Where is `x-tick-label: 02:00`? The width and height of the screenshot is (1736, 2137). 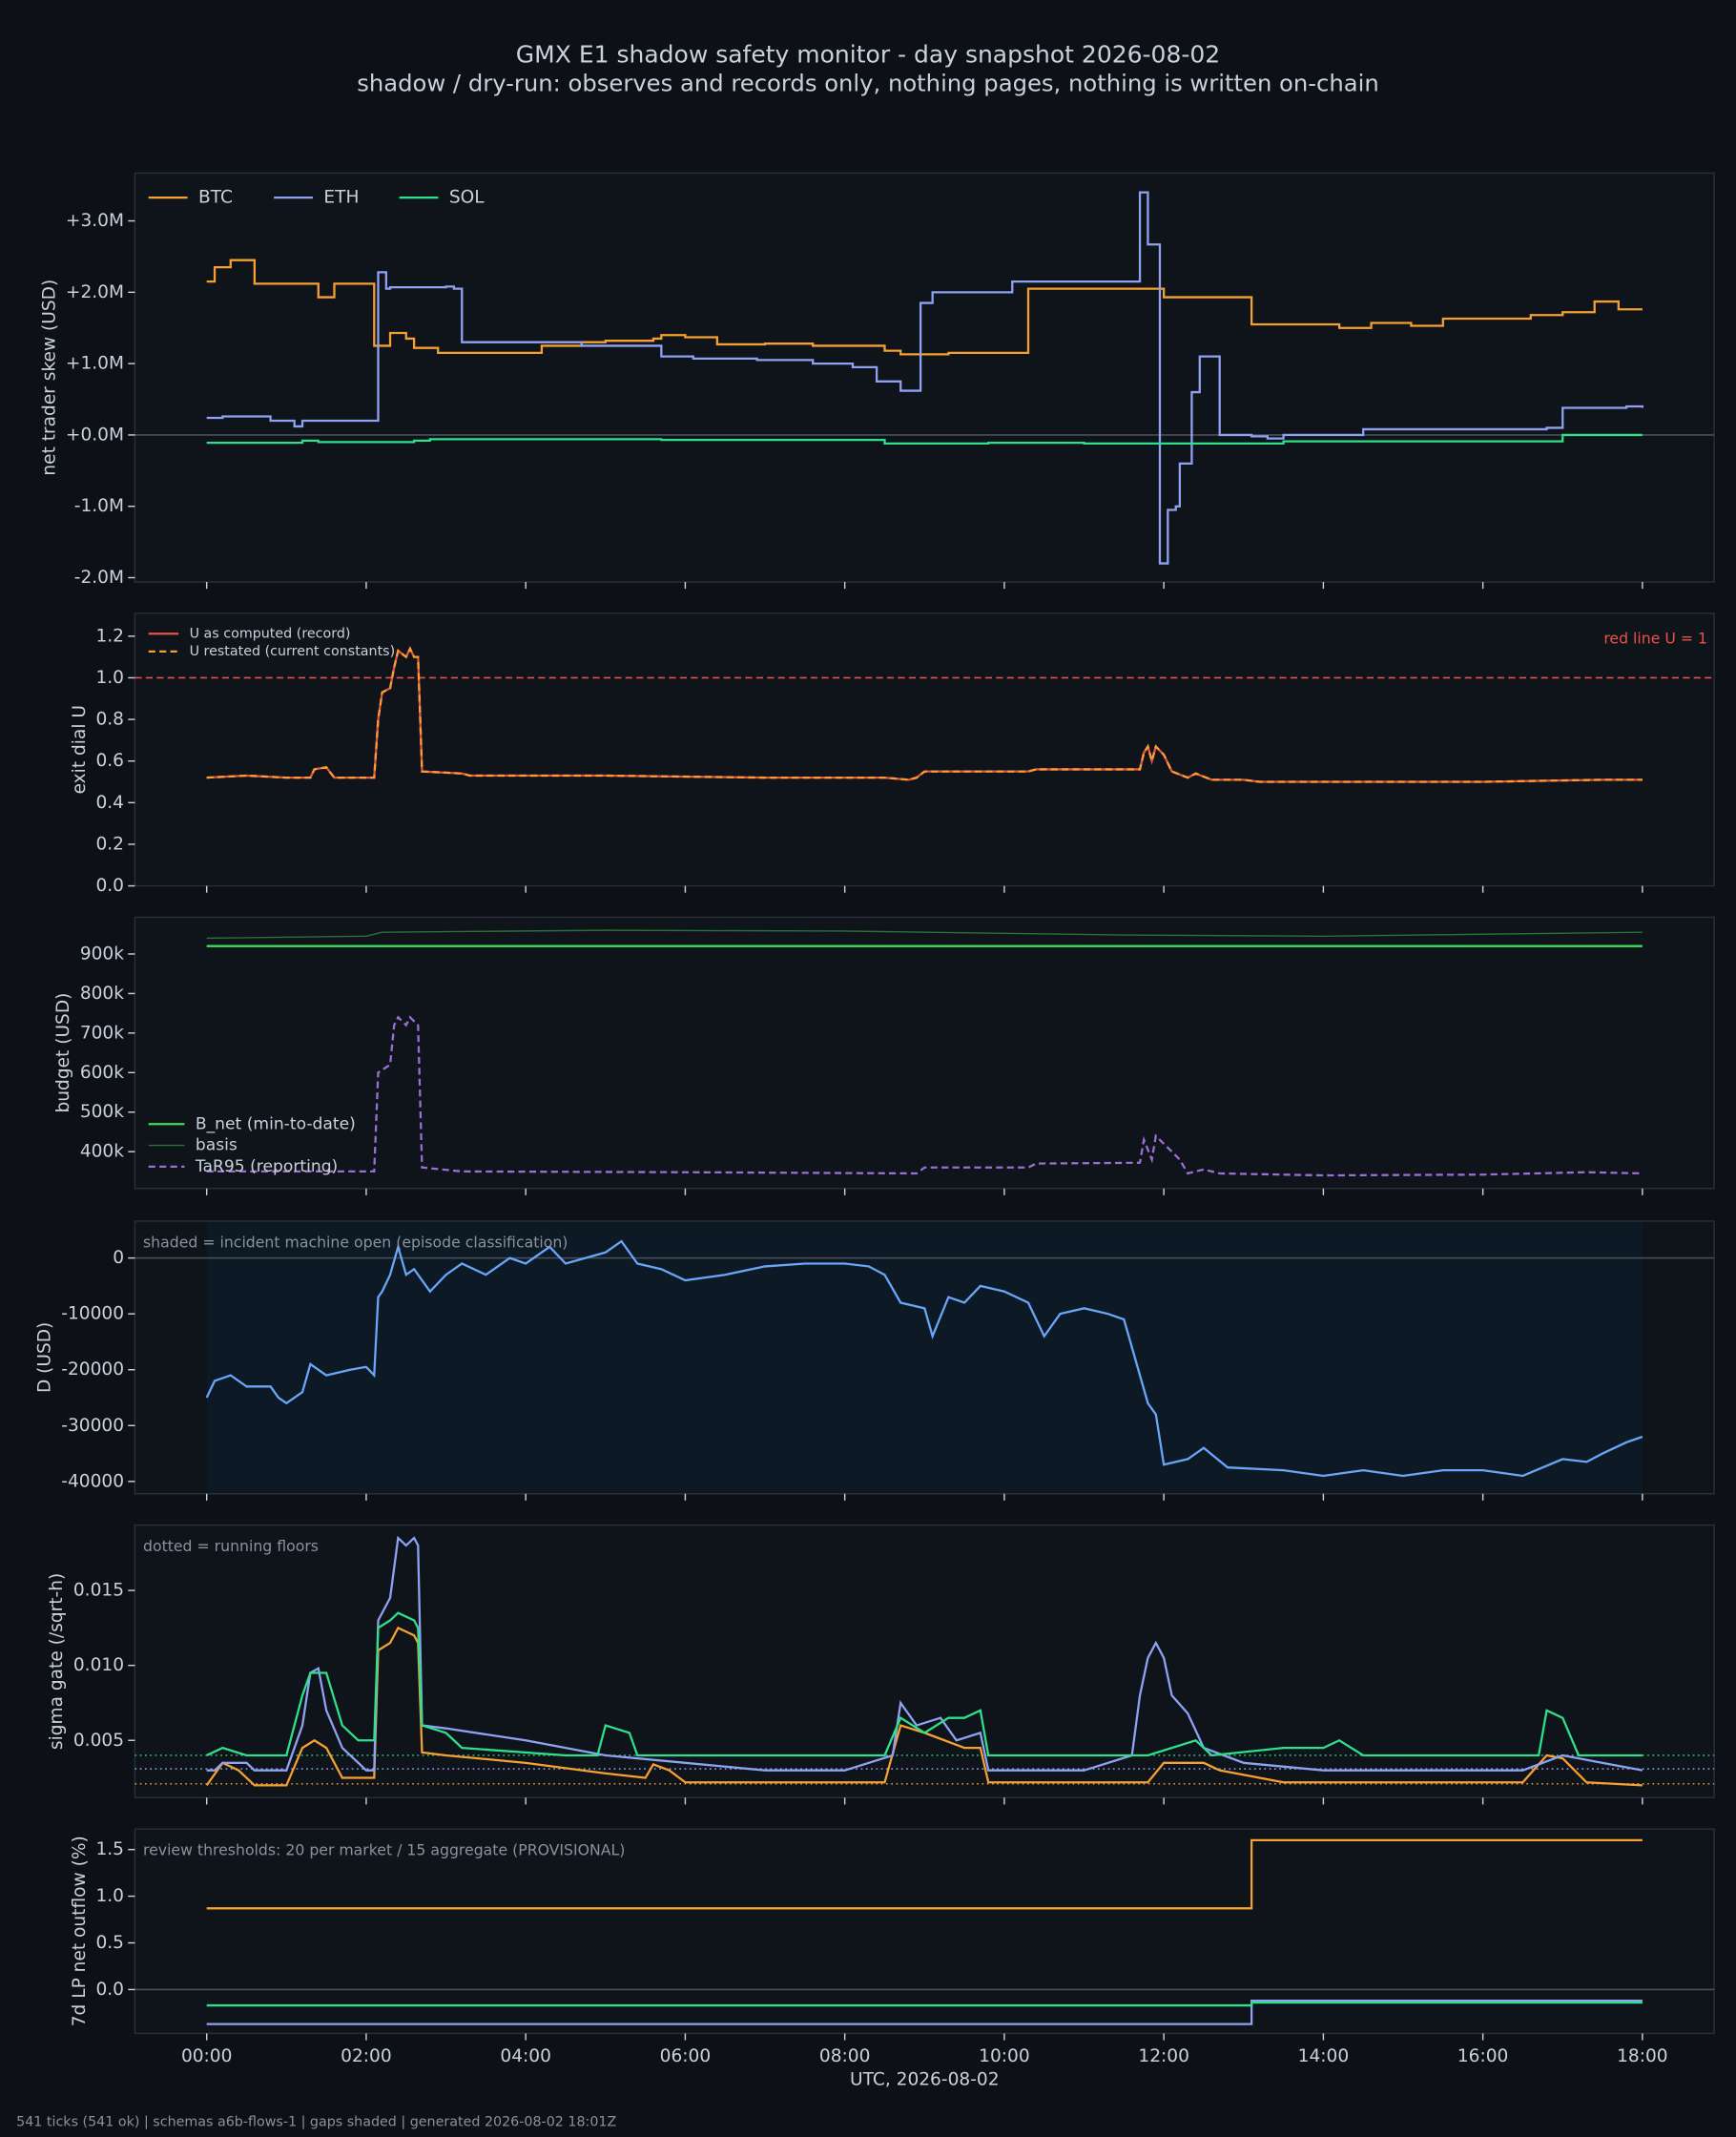
x-tick-label: 02:00 is located at coordinates (366, 2056).